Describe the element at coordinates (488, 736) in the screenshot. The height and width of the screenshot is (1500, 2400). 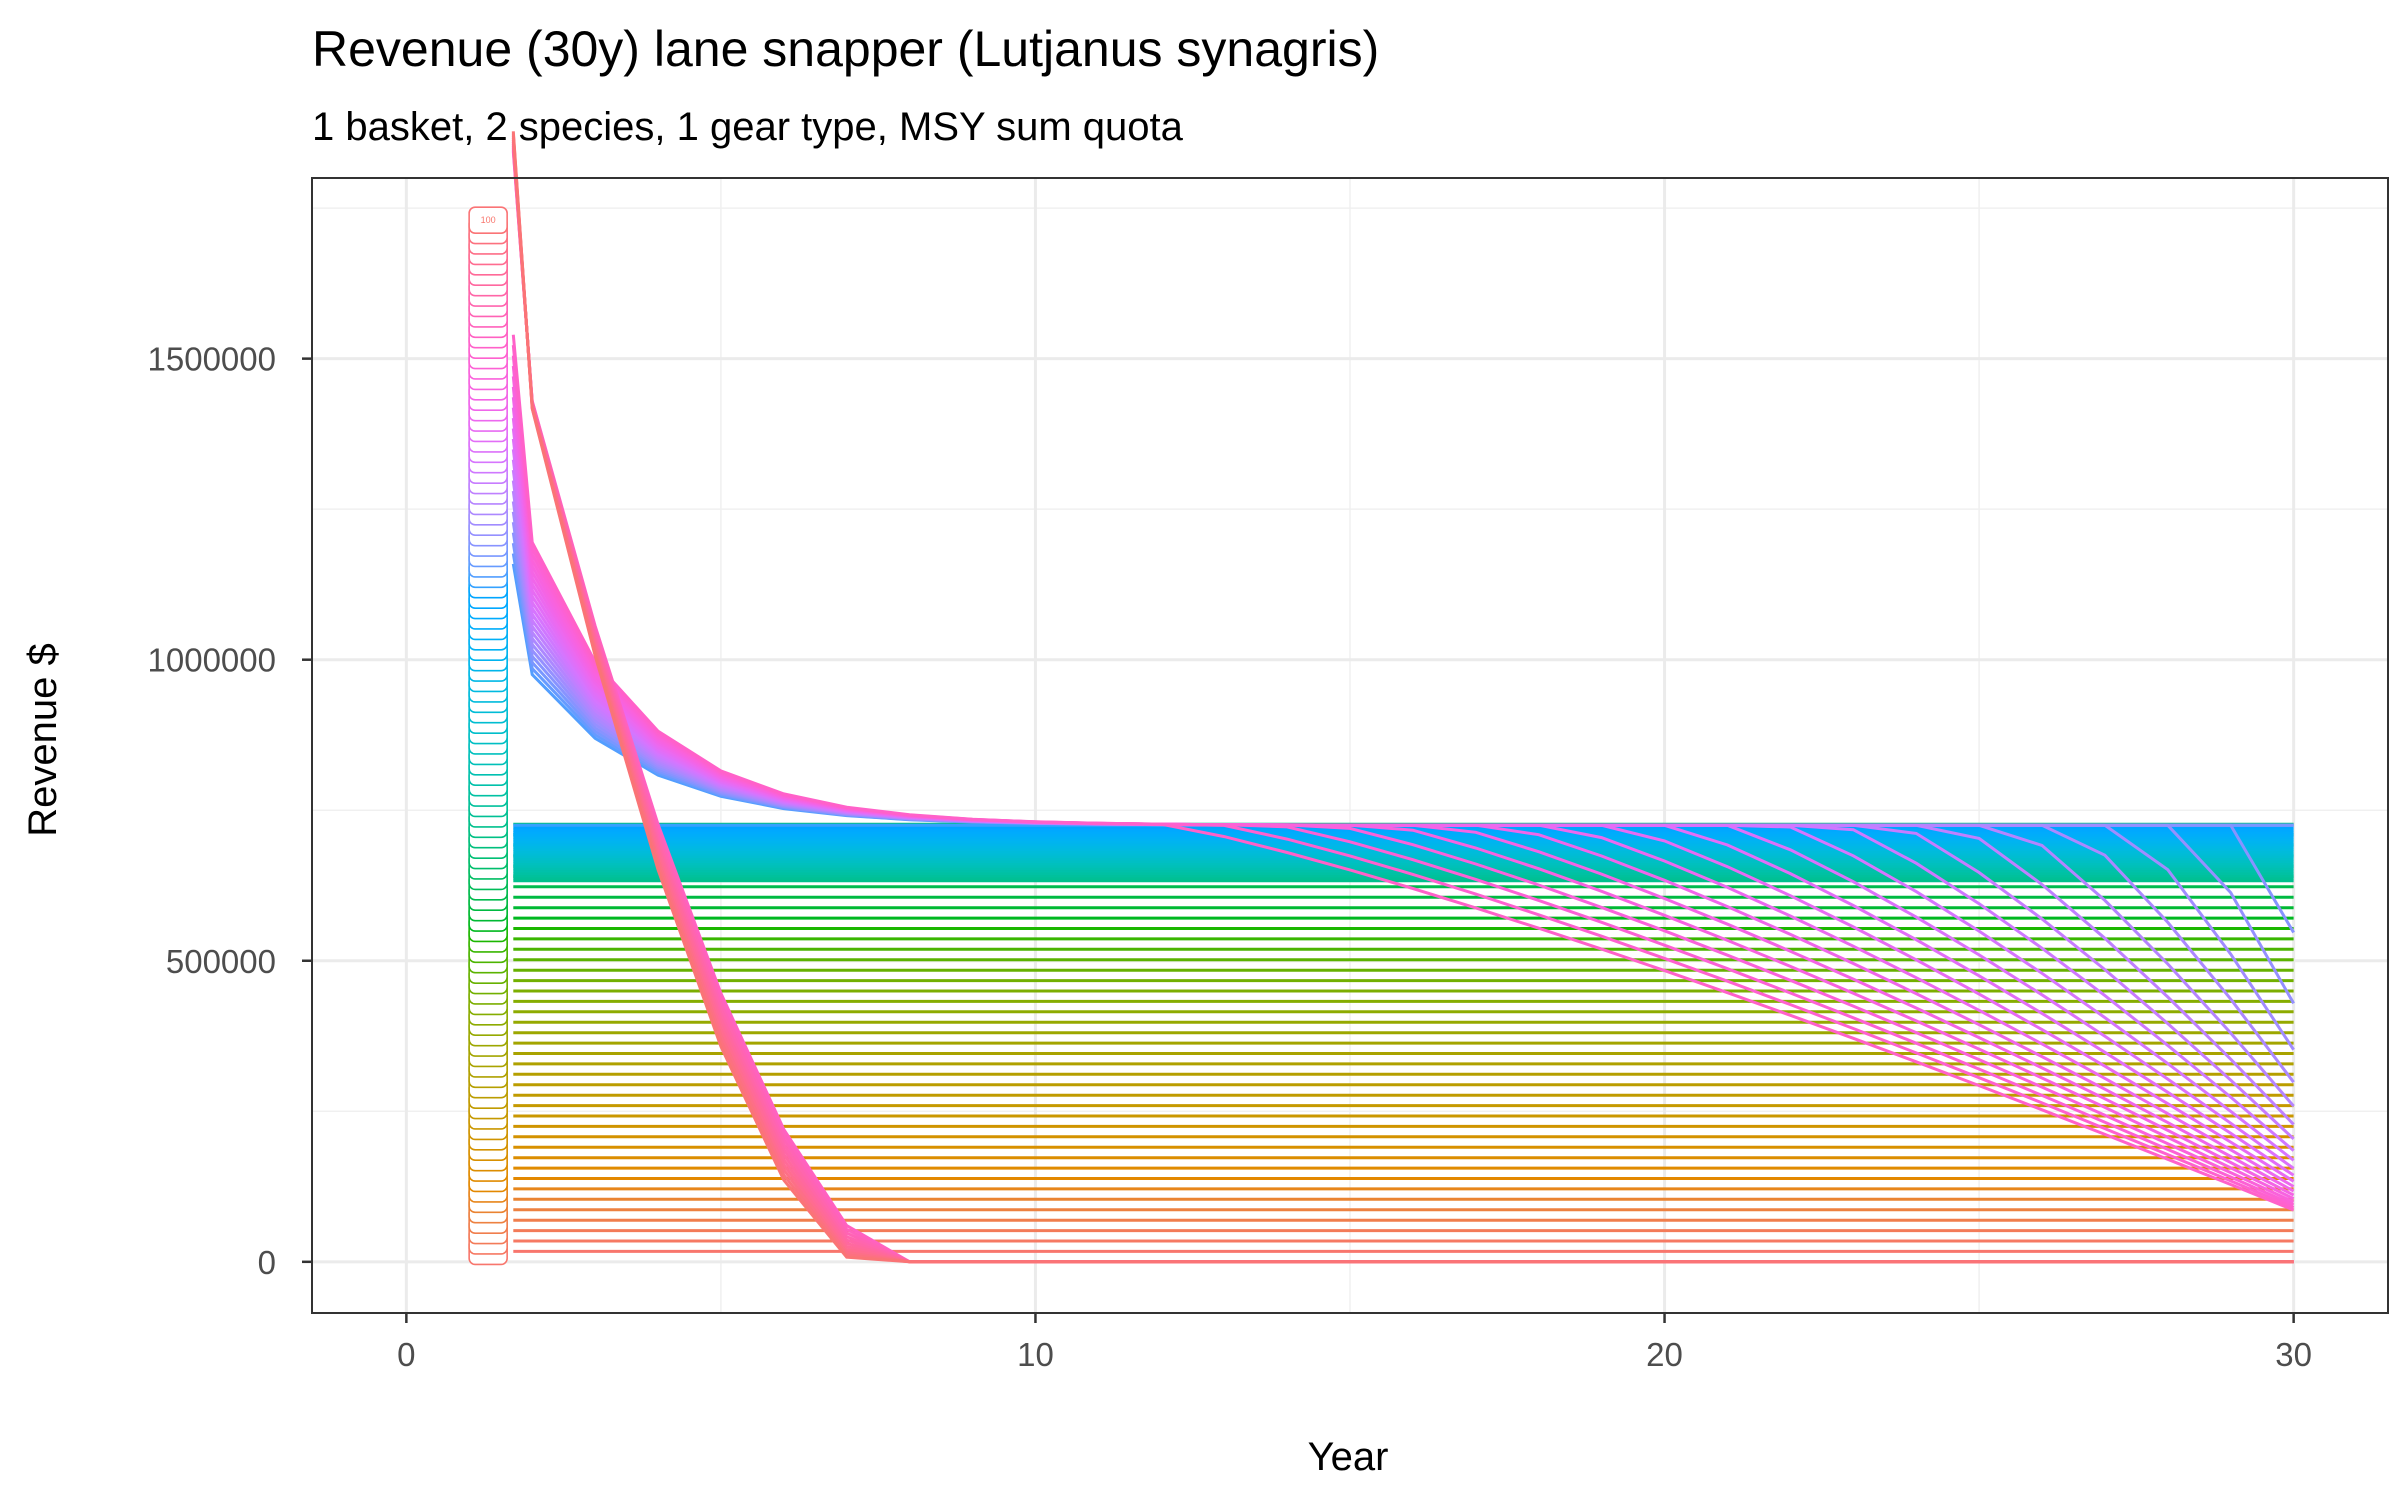
I see `start-labels: 100` at that location.